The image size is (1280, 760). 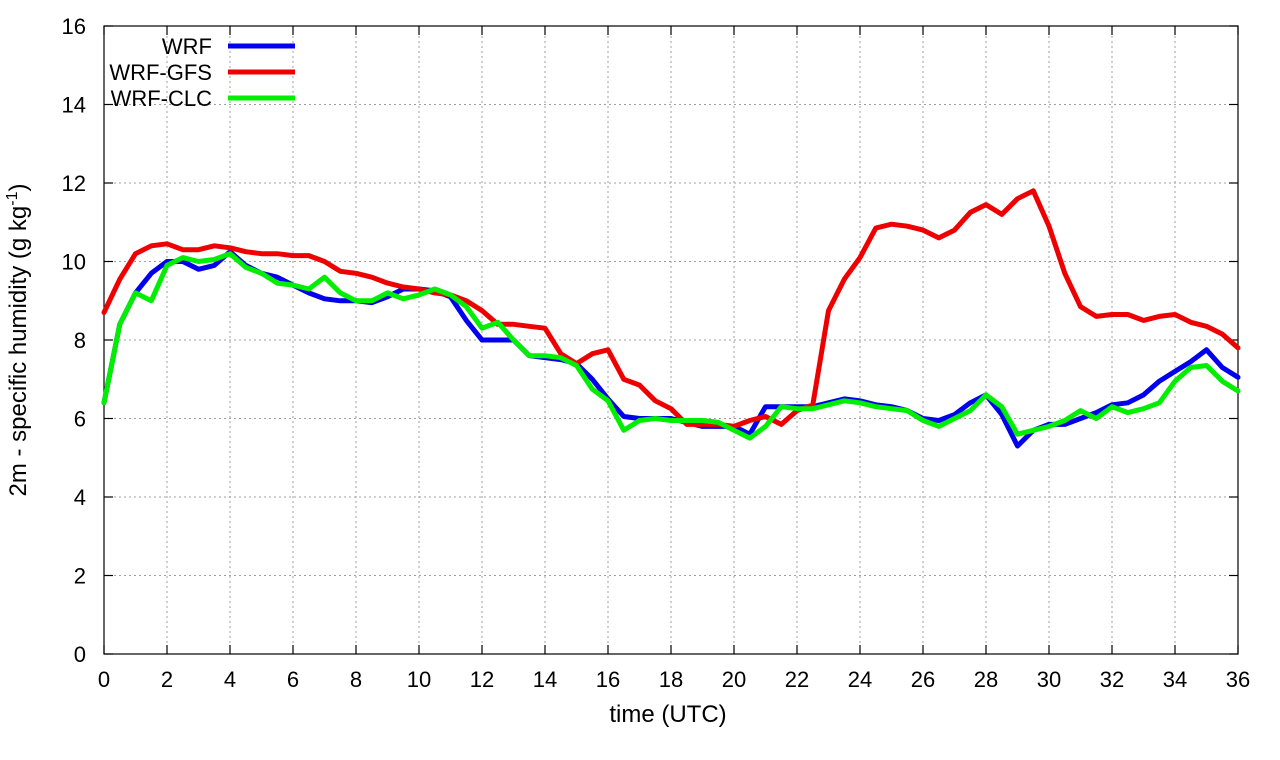 What do you see at coordinates (167, 679) in the screenshot?
I see `x-tick-label: 2` at bounding box center [167, 679].